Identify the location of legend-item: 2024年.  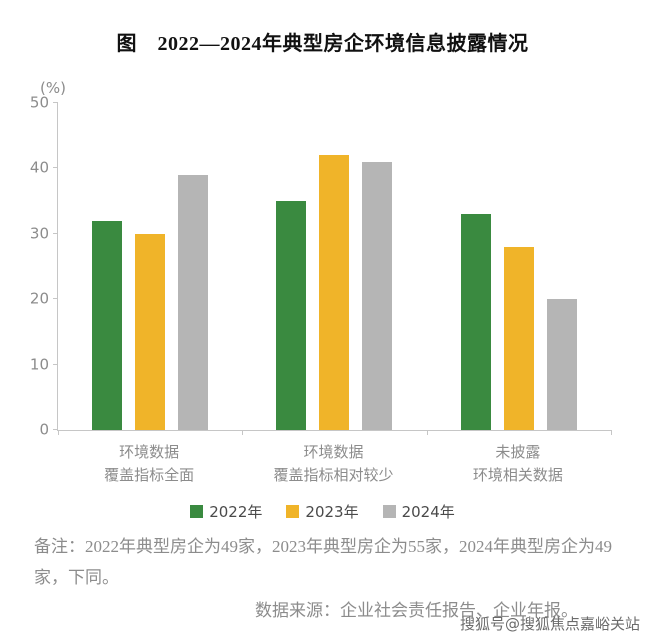
(418, 511).